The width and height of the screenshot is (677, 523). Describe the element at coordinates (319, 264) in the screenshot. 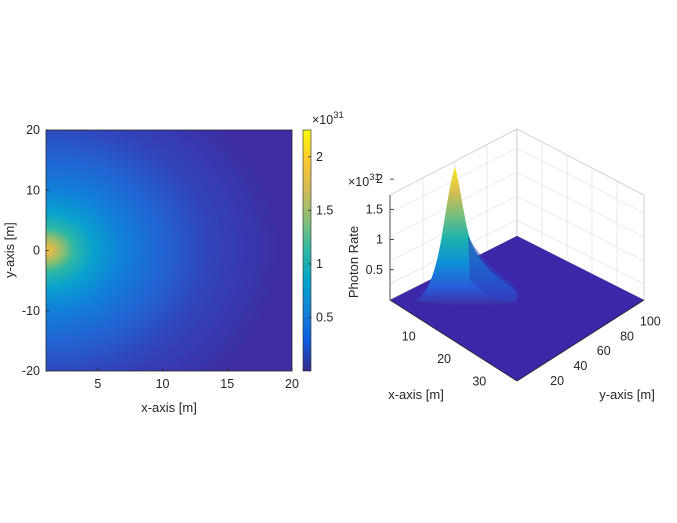

I see `colorbar-tick-label: 1` at that location.